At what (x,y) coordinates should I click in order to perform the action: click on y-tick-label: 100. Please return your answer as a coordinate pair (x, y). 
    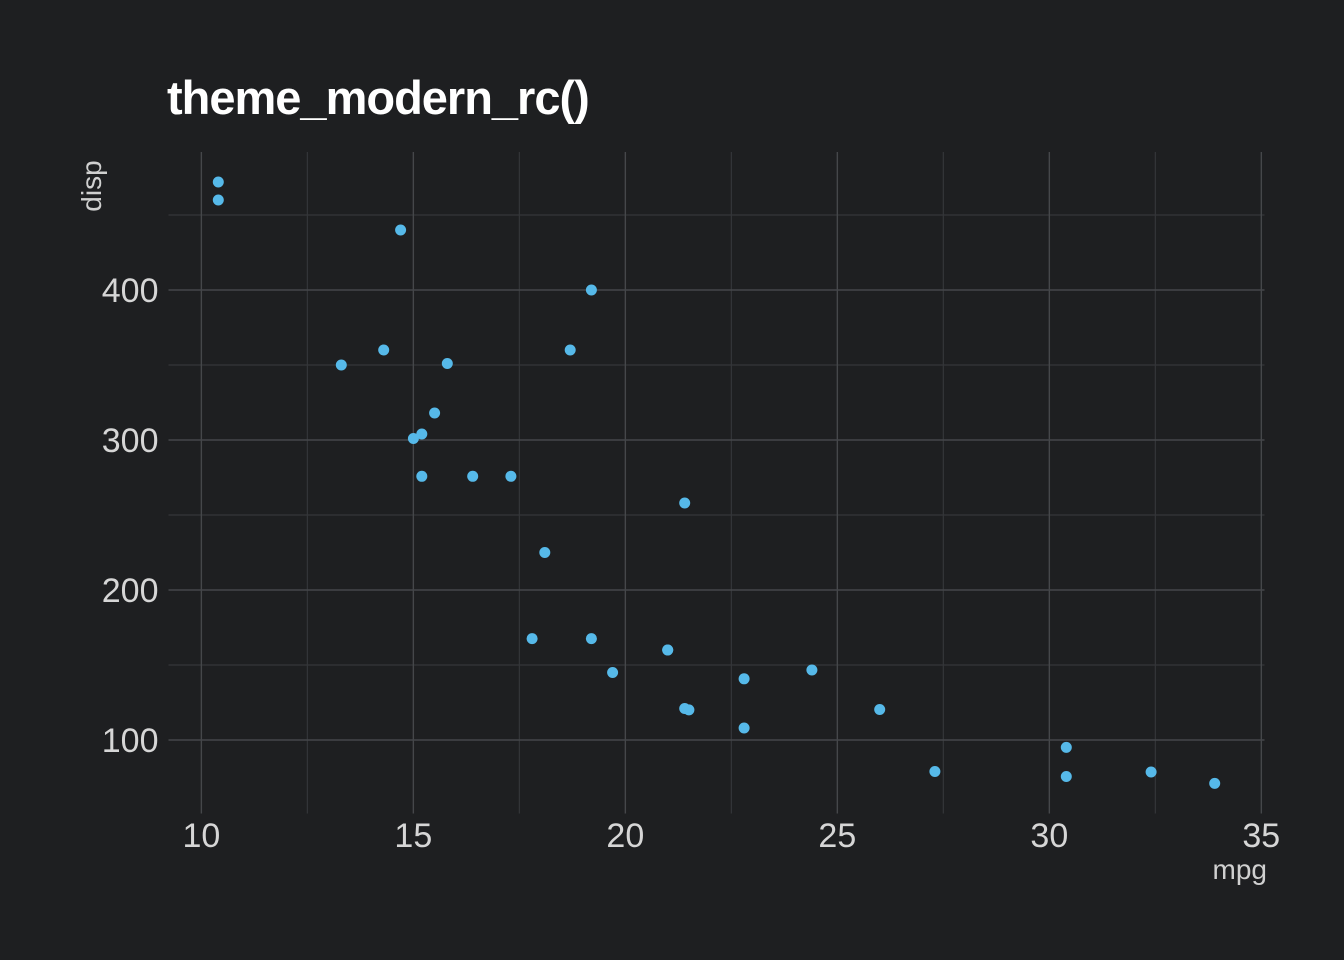
    Looking at the image, I should click on (130, 741).